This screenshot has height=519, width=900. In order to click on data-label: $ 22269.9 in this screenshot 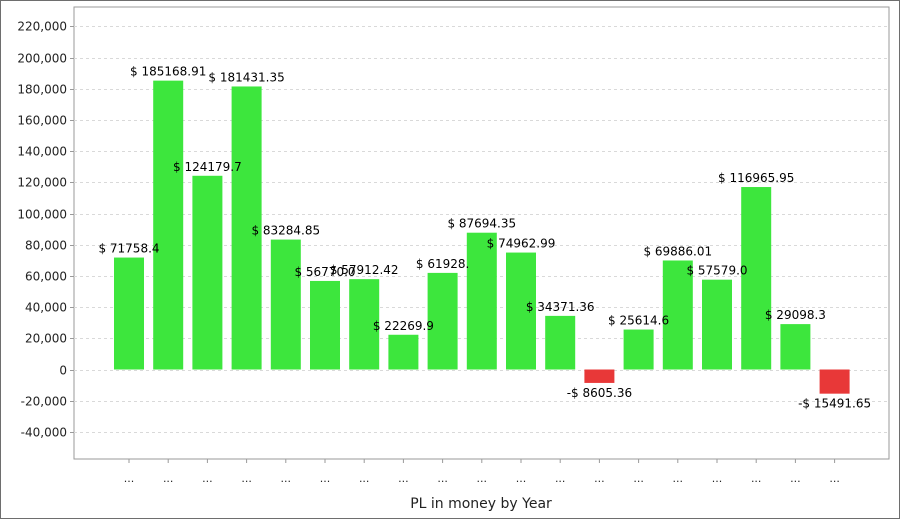, I will do `click(403, 326)`.